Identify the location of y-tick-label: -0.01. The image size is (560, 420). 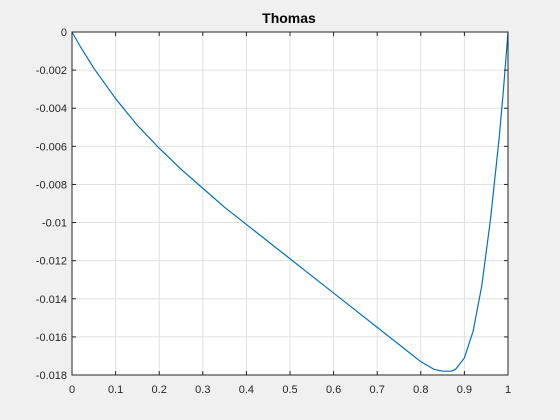
(54, 224).